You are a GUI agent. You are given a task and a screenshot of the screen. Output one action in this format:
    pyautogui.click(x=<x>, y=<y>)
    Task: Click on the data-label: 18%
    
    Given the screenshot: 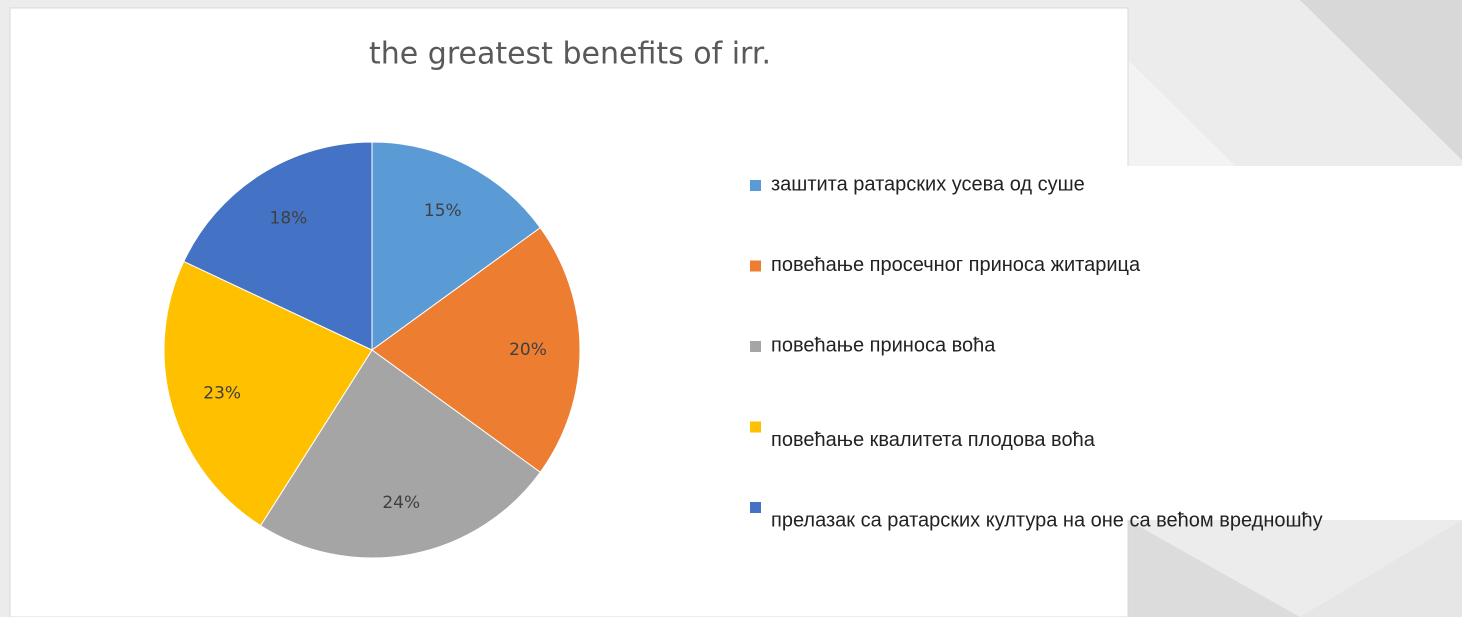 What is the action you would take?
    pyautogui.click(x=289, y=218)
    